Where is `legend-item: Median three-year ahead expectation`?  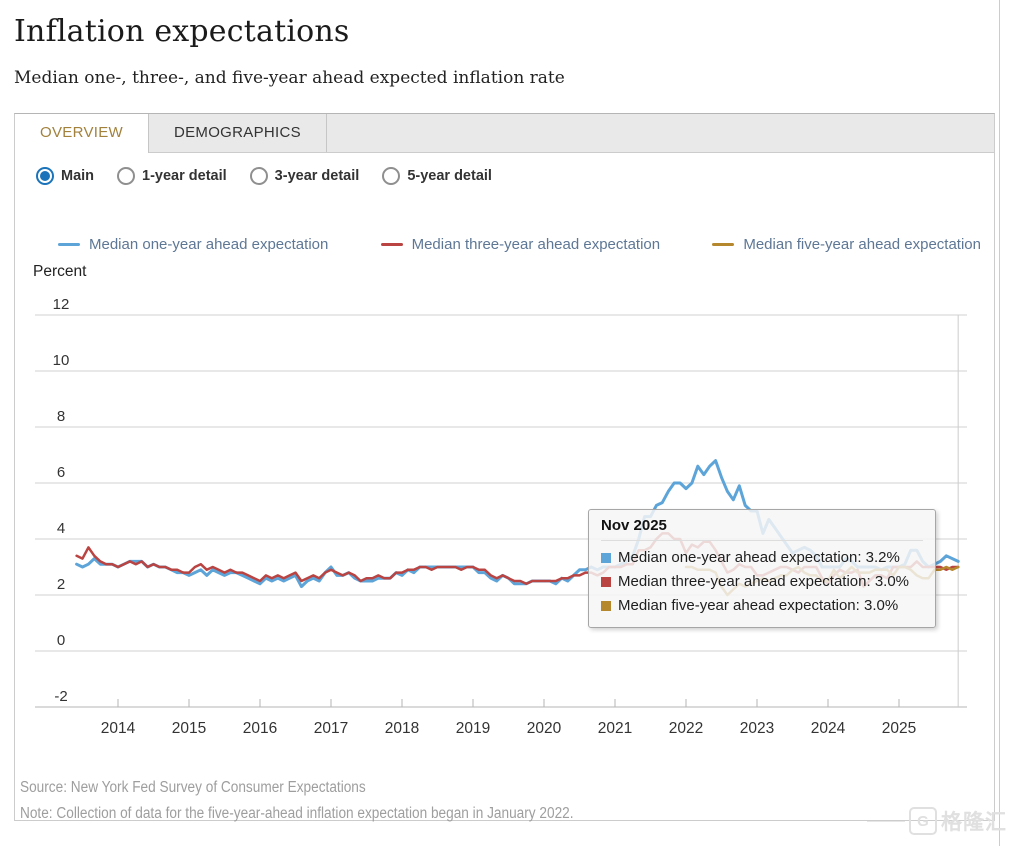
legend-item: Median three-year ahead expectation is located at coordinates (520, 244).